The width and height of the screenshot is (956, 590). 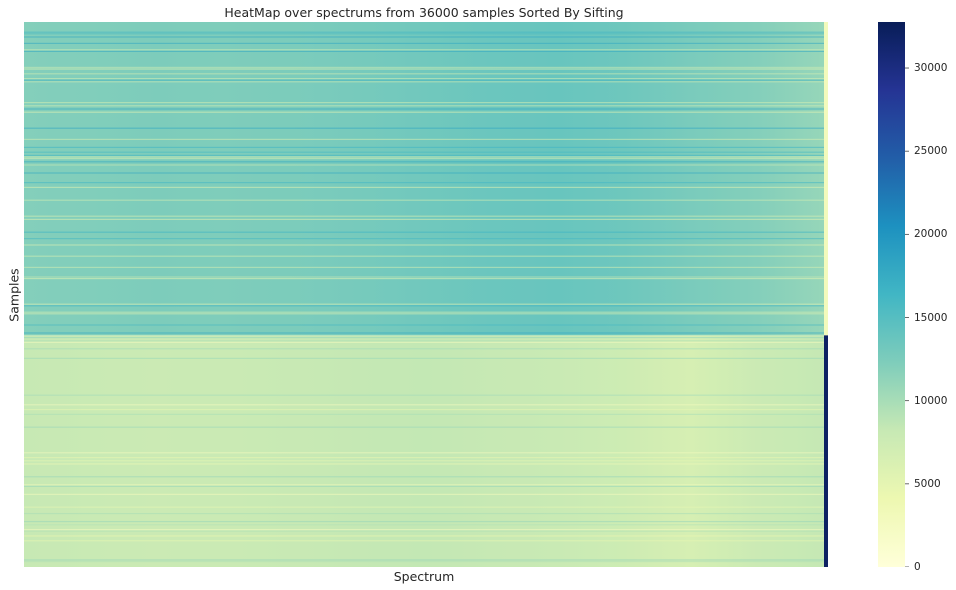 I want to click on colorbar-tick-label: 15000, so click(x=931, y=317).